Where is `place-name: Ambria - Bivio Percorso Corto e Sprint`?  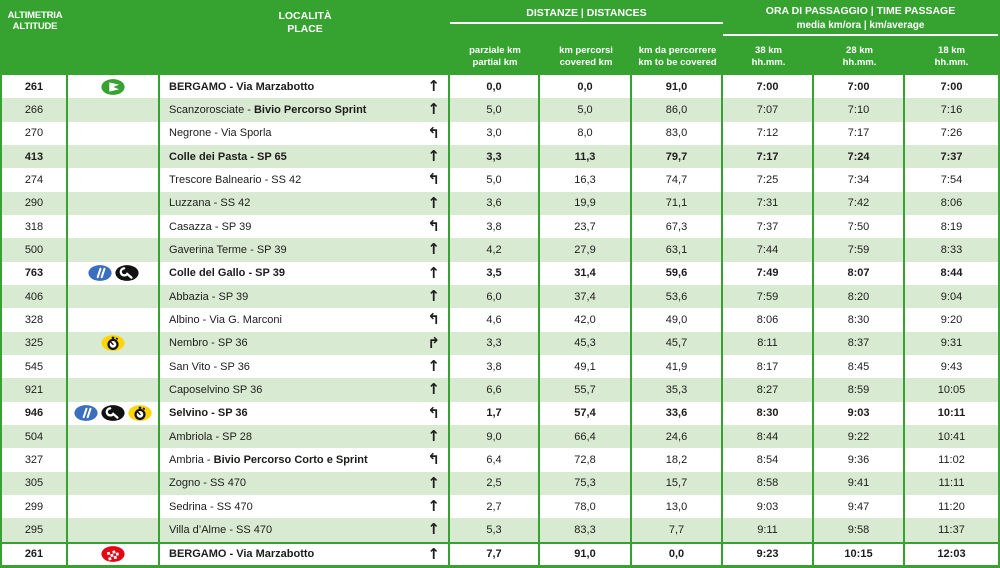 place-name: Ambria - Bivio Percorso Corto e Sprint is located at coordinates (268, 459).